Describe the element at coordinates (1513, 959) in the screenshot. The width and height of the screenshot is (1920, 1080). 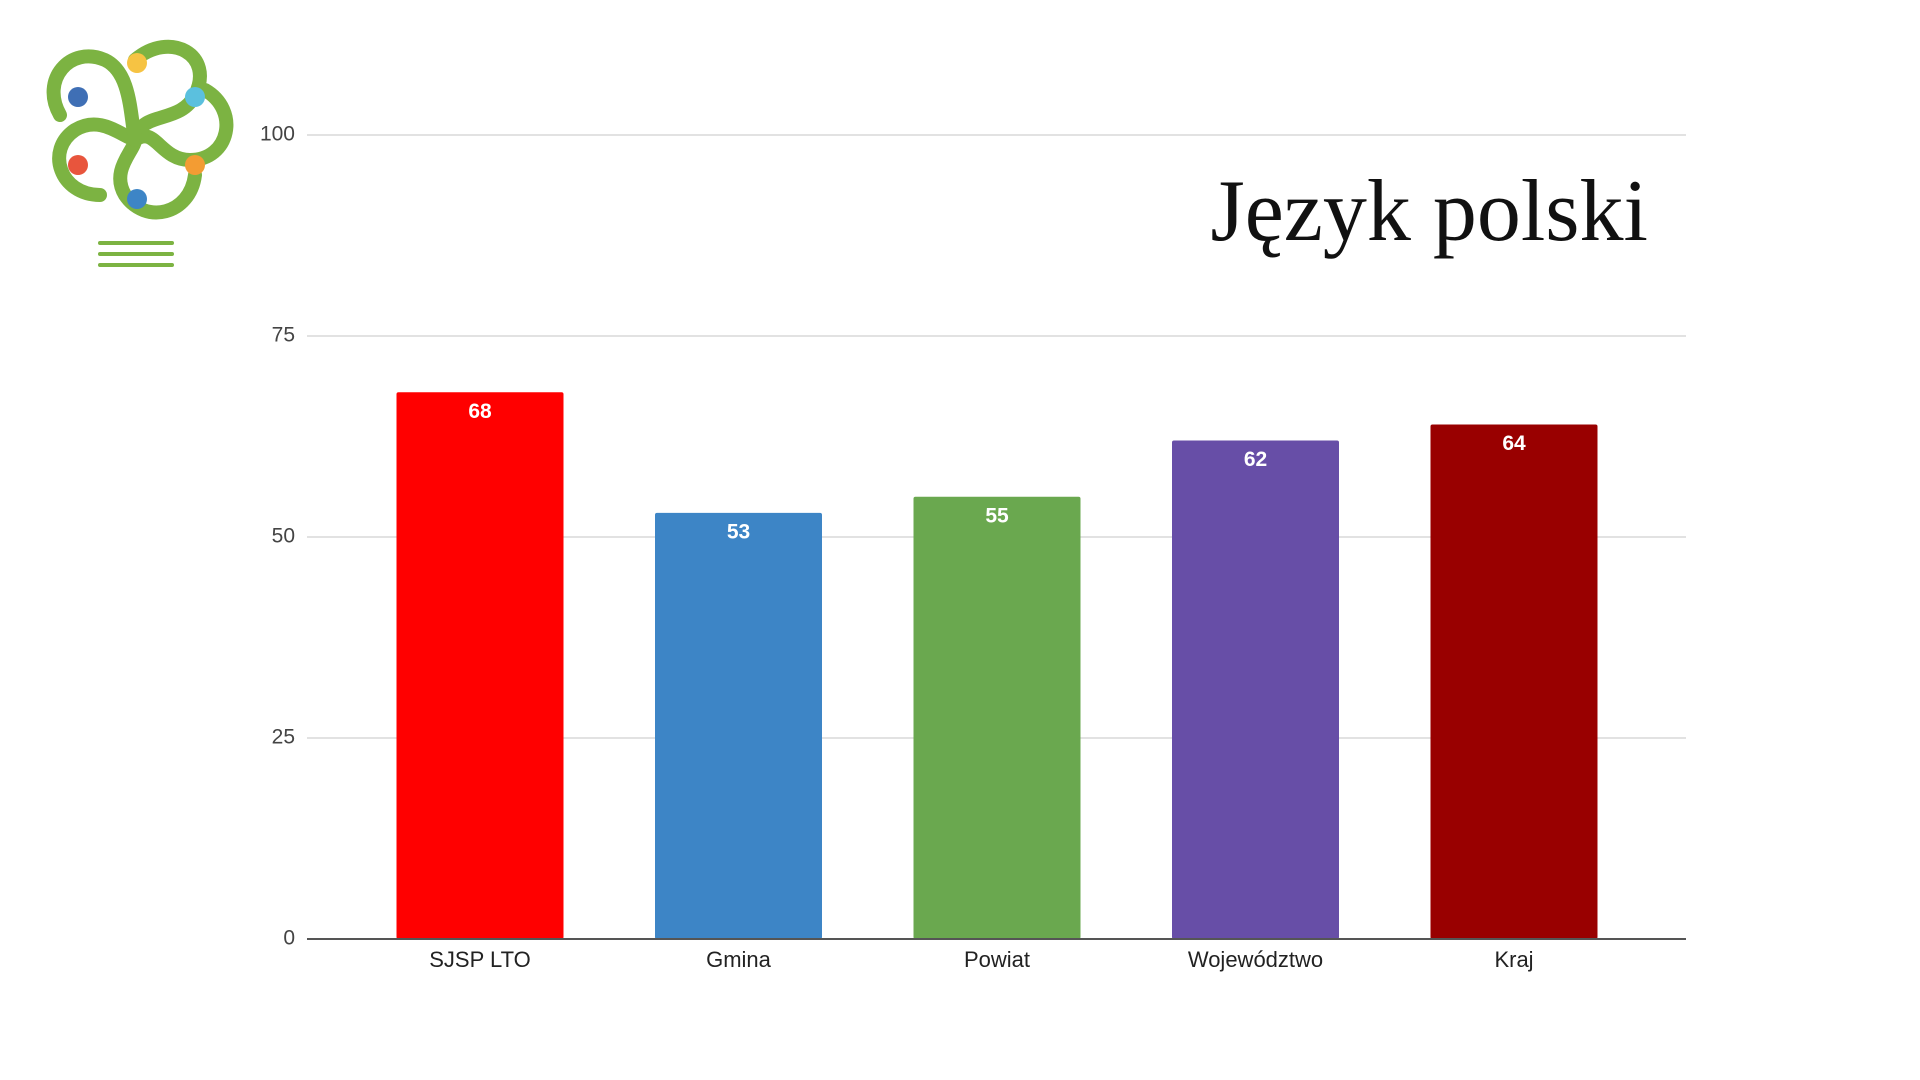
I see `x-tick-label: Kraj` at that location.